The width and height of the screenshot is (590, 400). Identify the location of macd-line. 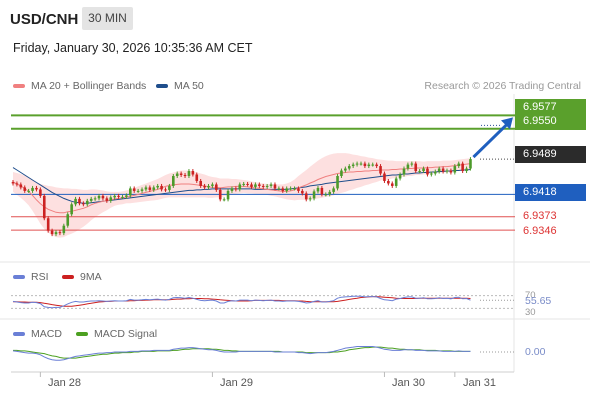
(241, 353).